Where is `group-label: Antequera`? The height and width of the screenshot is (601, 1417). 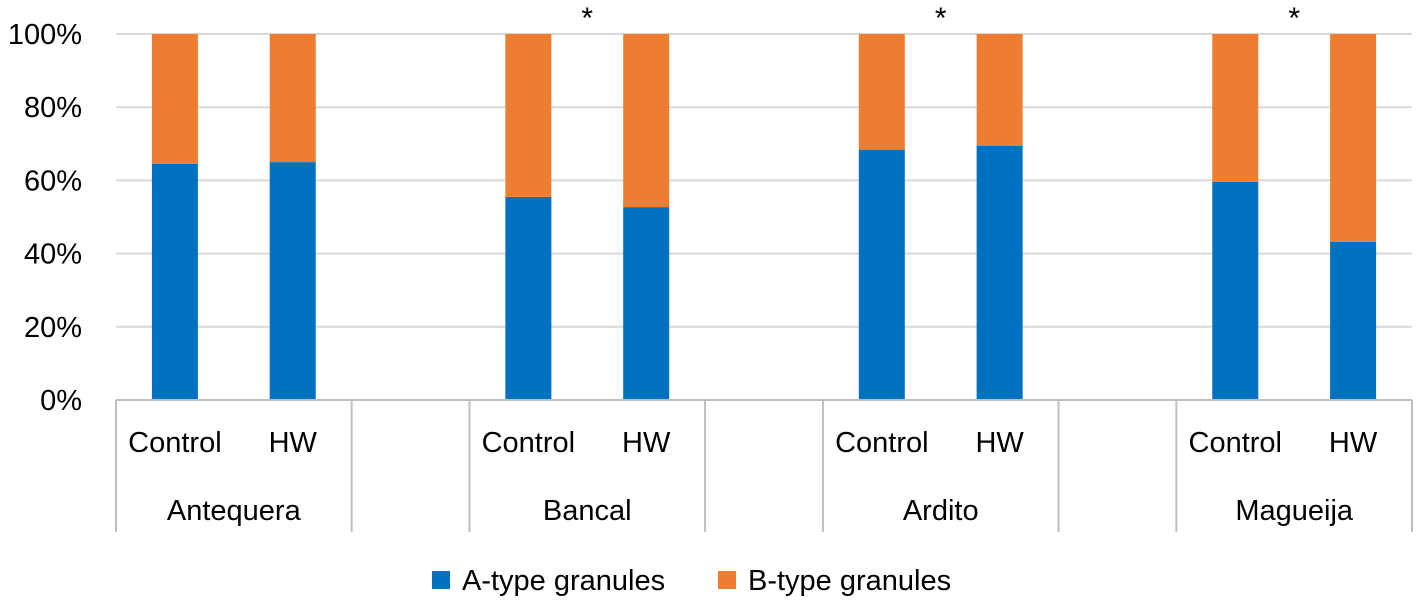
group-label: Antequera is located at coordinates (234, 511).